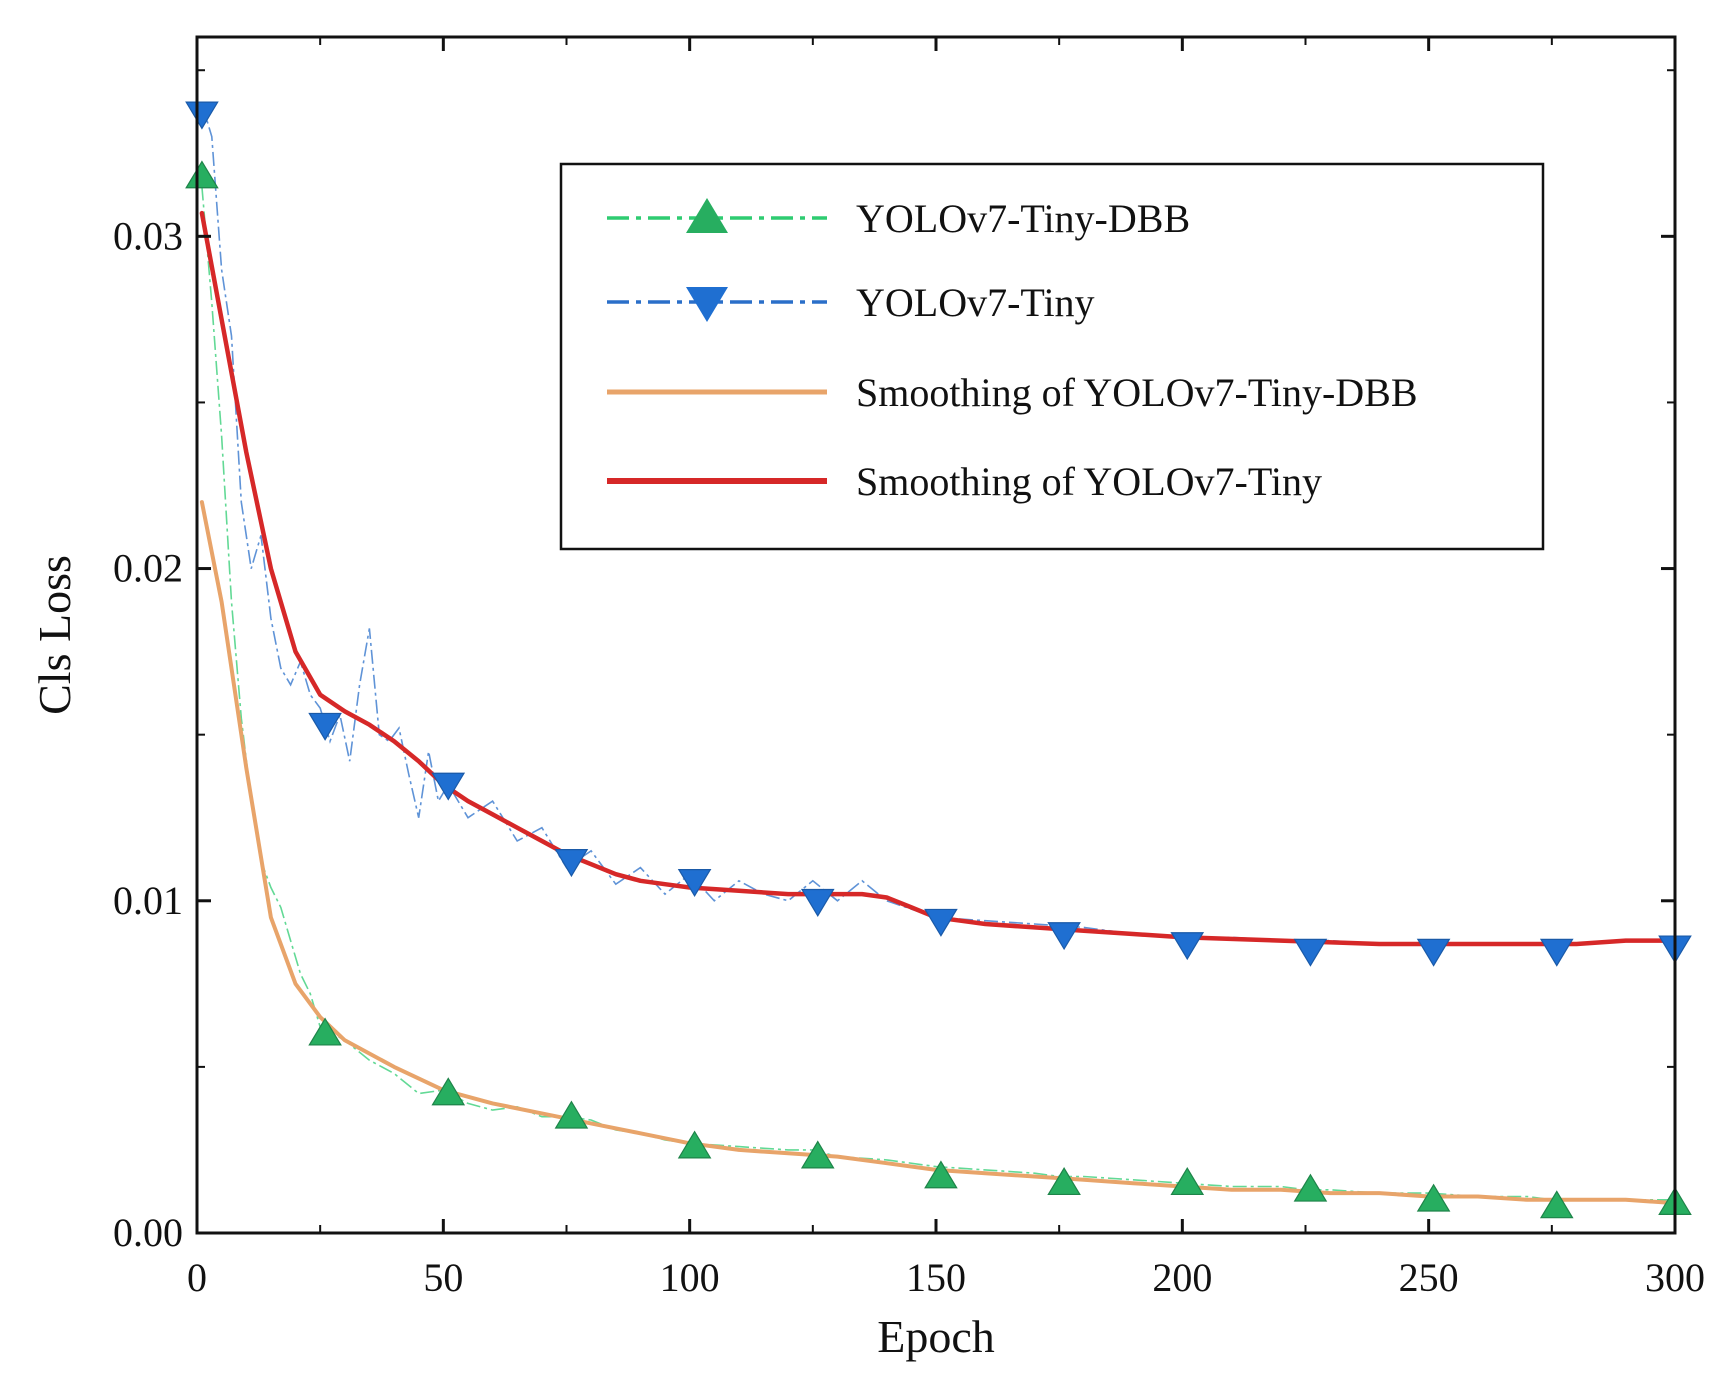  What do you see at coordinates (1137, 392) in the screenshot?
I see `legend-label-smooth-dbb: Smoothing of YOLOv7-Tiny-DBB` at bounding box center [1137, 392].